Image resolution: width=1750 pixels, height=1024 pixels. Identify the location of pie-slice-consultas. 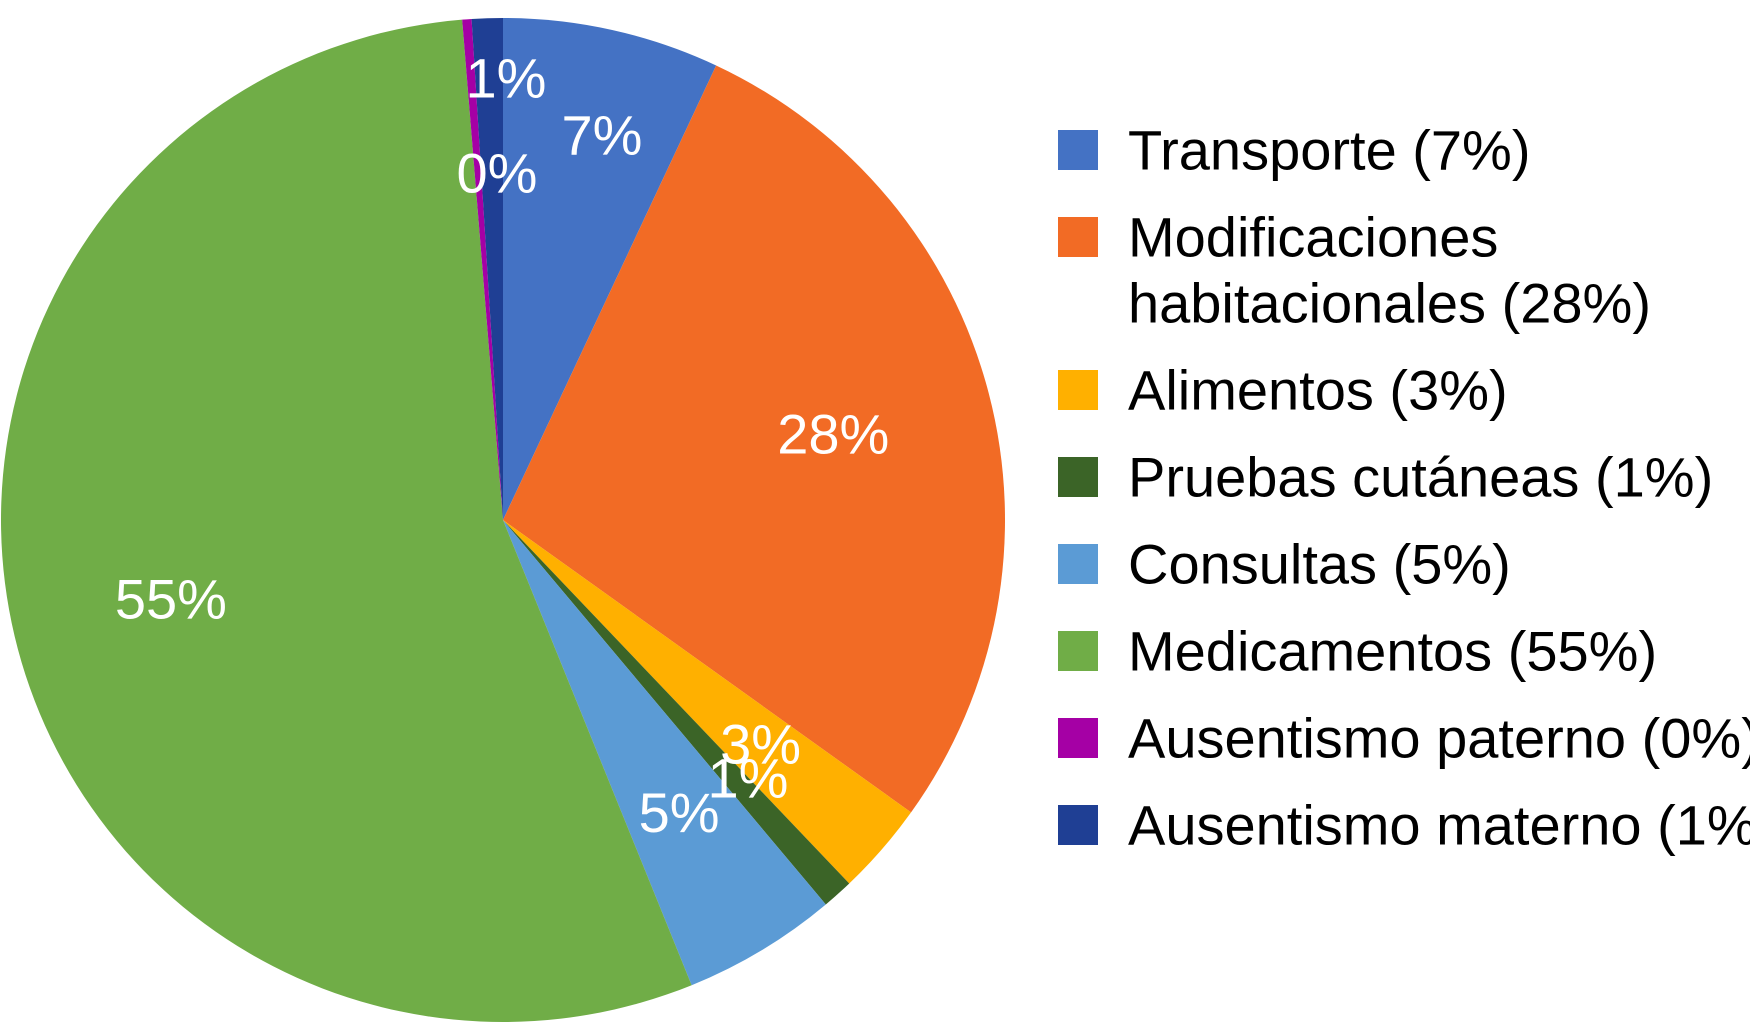
(664, 753).